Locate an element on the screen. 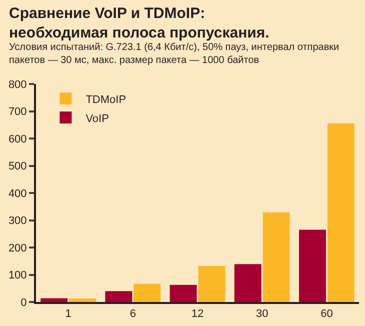 The image size is (365, 326). x-tick-label: 60 is located at coordinates (326, 314).